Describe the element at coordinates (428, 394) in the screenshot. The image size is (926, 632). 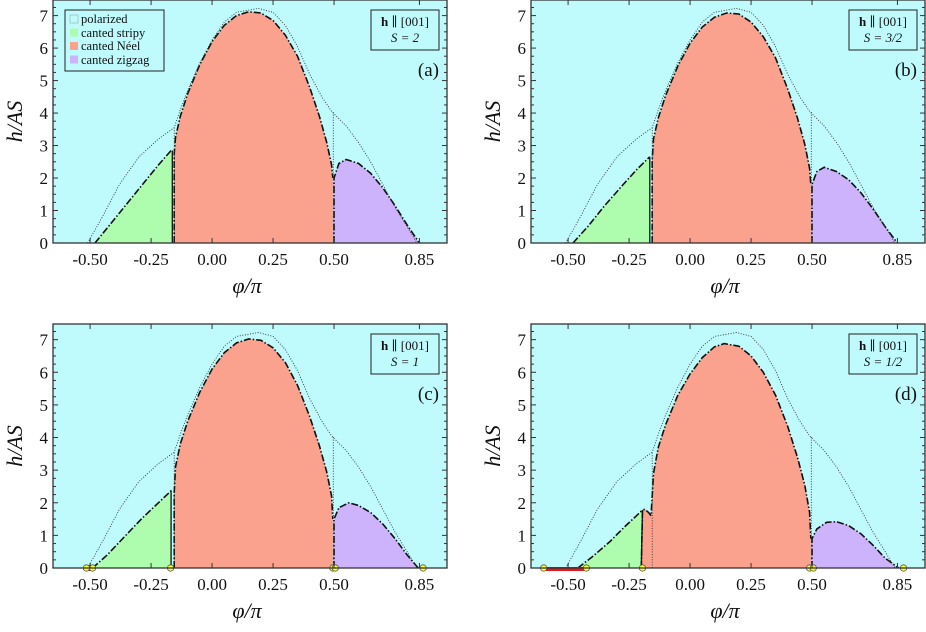
I see `panel-tag: (c)` at that location.